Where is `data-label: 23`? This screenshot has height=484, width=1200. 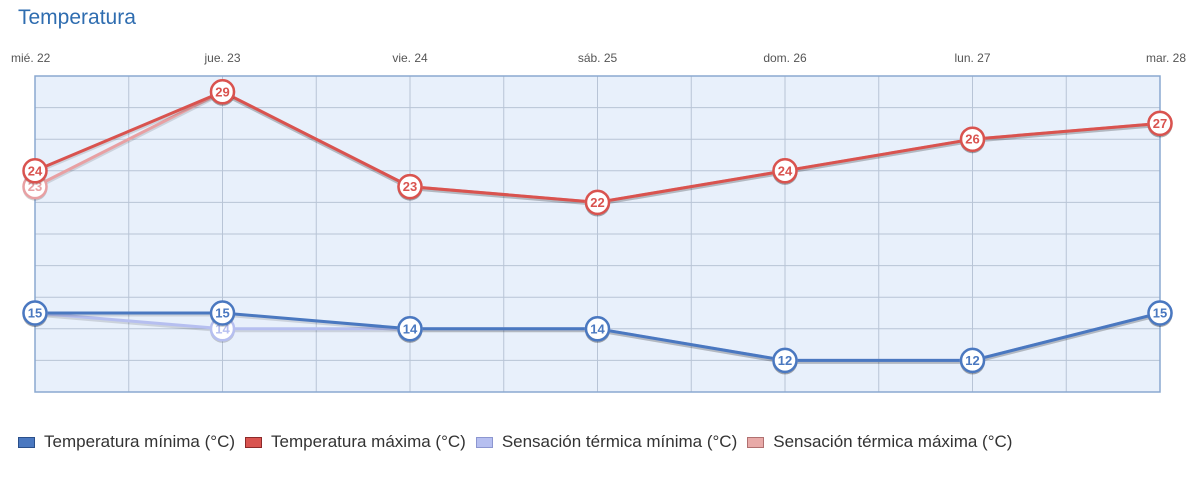 data-label: 23 is located at coordinates (410, 186).